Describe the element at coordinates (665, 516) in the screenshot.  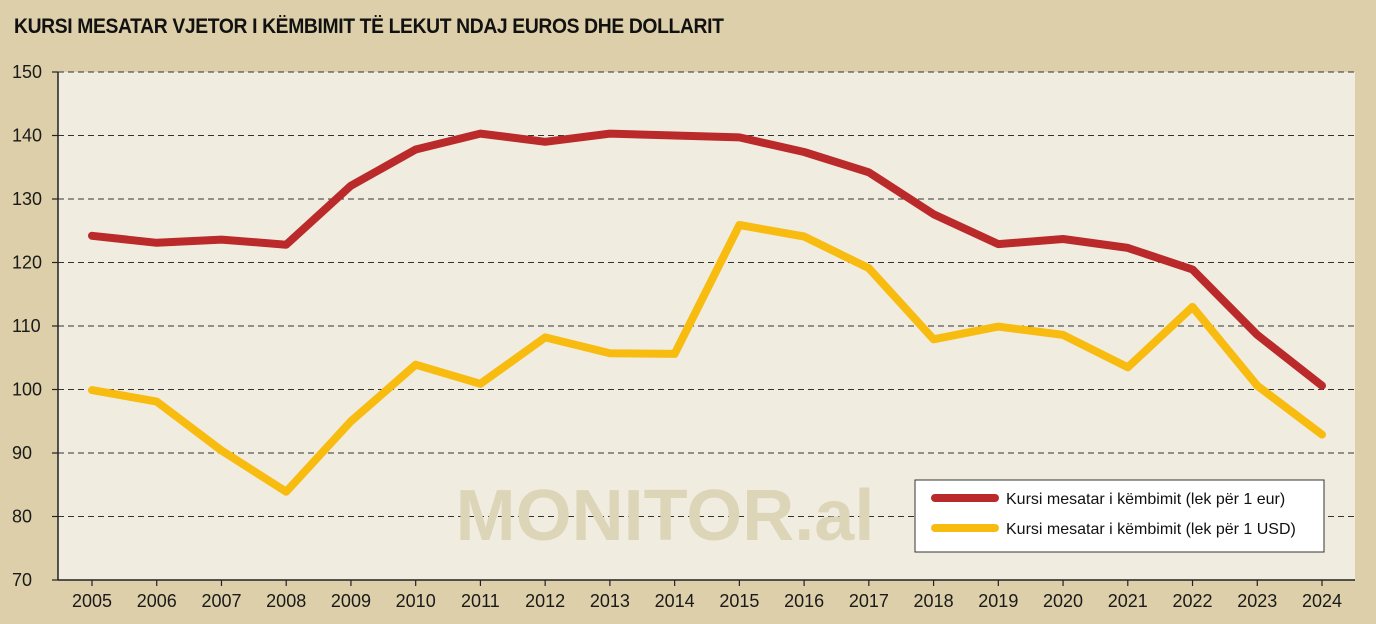
I see `watermark: MONITOR.al` at that location.